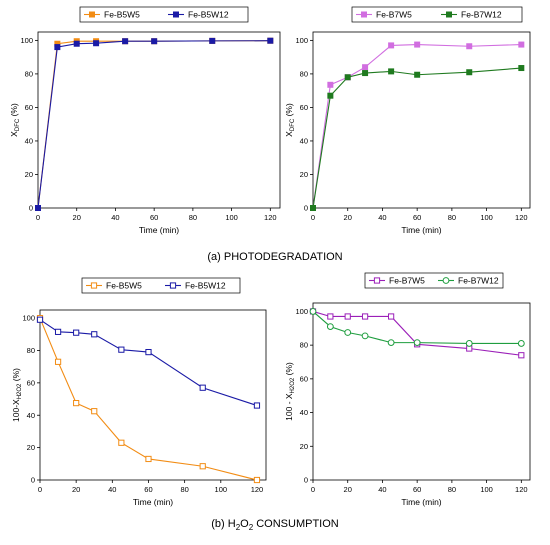 This screenshot has width=550, height=545. I want to click on legend: Fe-B7W5 Fe-B7W12, so click(437, 14).